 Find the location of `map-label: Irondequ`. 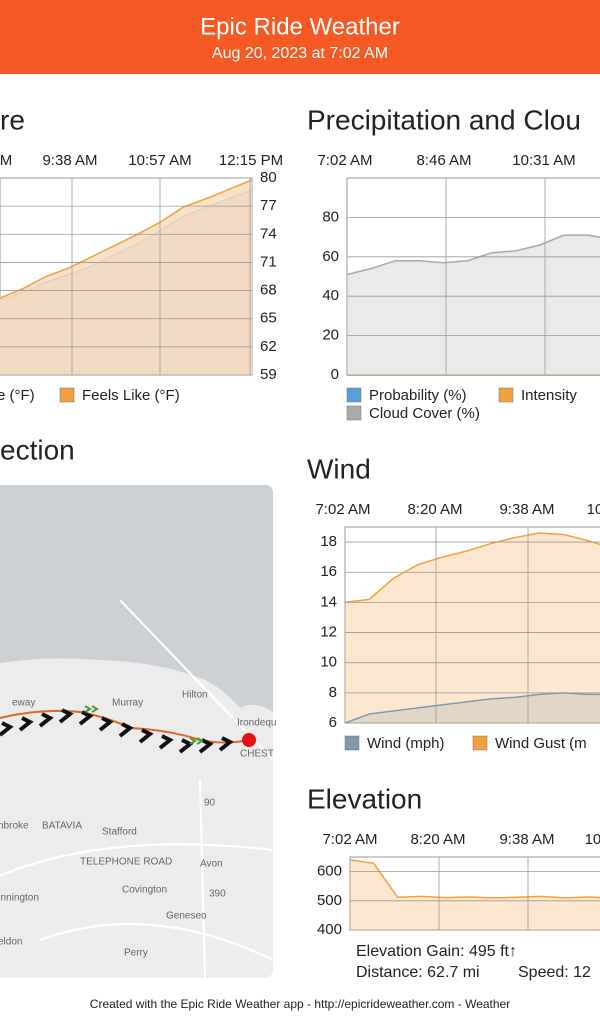

map-label: Irondequ is located at coordinates (256, 723).